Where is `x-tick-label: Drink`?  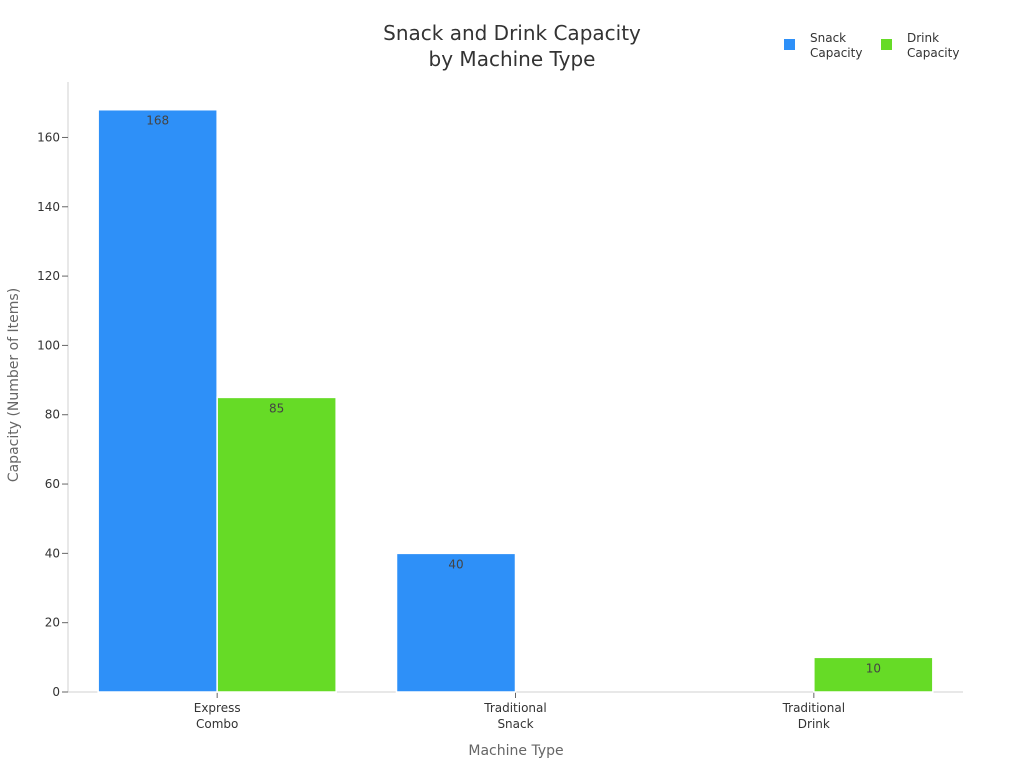
x-tick-label: Drink is located at coordinates (814, 724).